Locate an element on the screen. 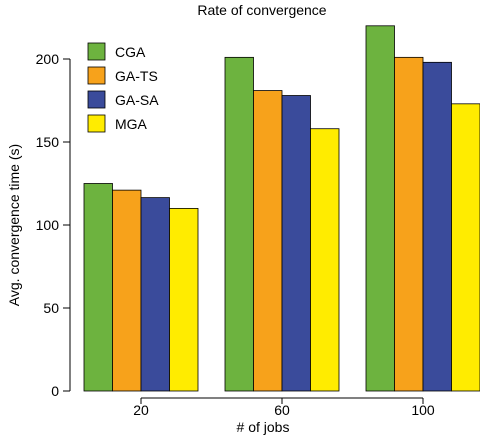 The image size is (480, 439). x-axis: 20 60 100 is located at coordinates (284, 407).